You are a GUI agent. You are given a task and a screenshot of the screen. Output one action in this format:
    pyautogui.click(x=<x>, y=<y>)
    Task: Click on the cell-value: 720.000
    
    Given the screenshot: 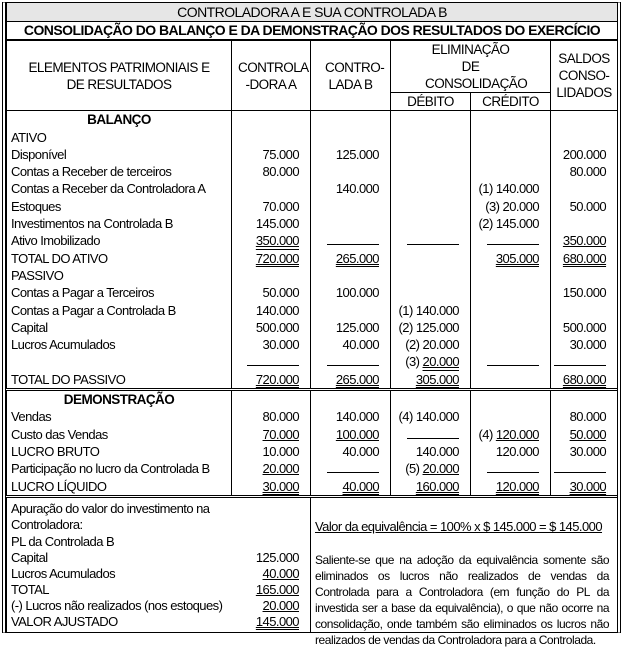 What is the action you would take?
    pyautogui.click(x=277, y=379)
    